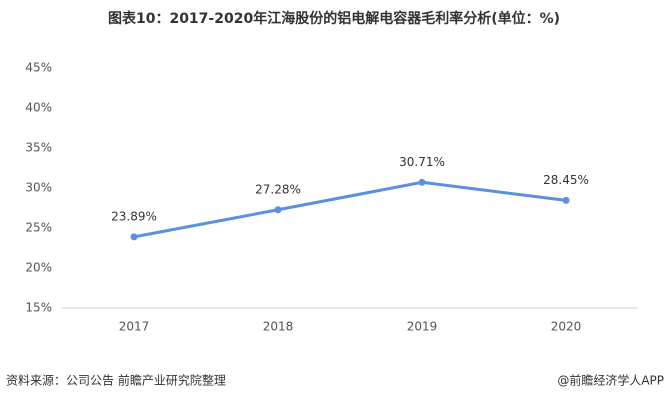 This screenshot has width=669, height=402. Describe the element at coordinates (38, 68) in the screenshot. I see `y-tick-label: 45%` at that location.